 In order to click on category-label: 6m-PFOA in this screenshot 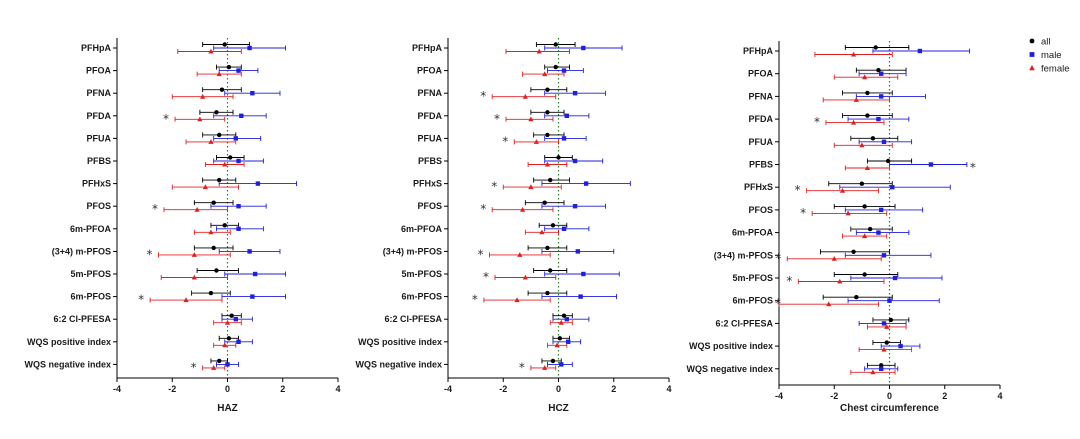, I will do `click(753, 233)`.